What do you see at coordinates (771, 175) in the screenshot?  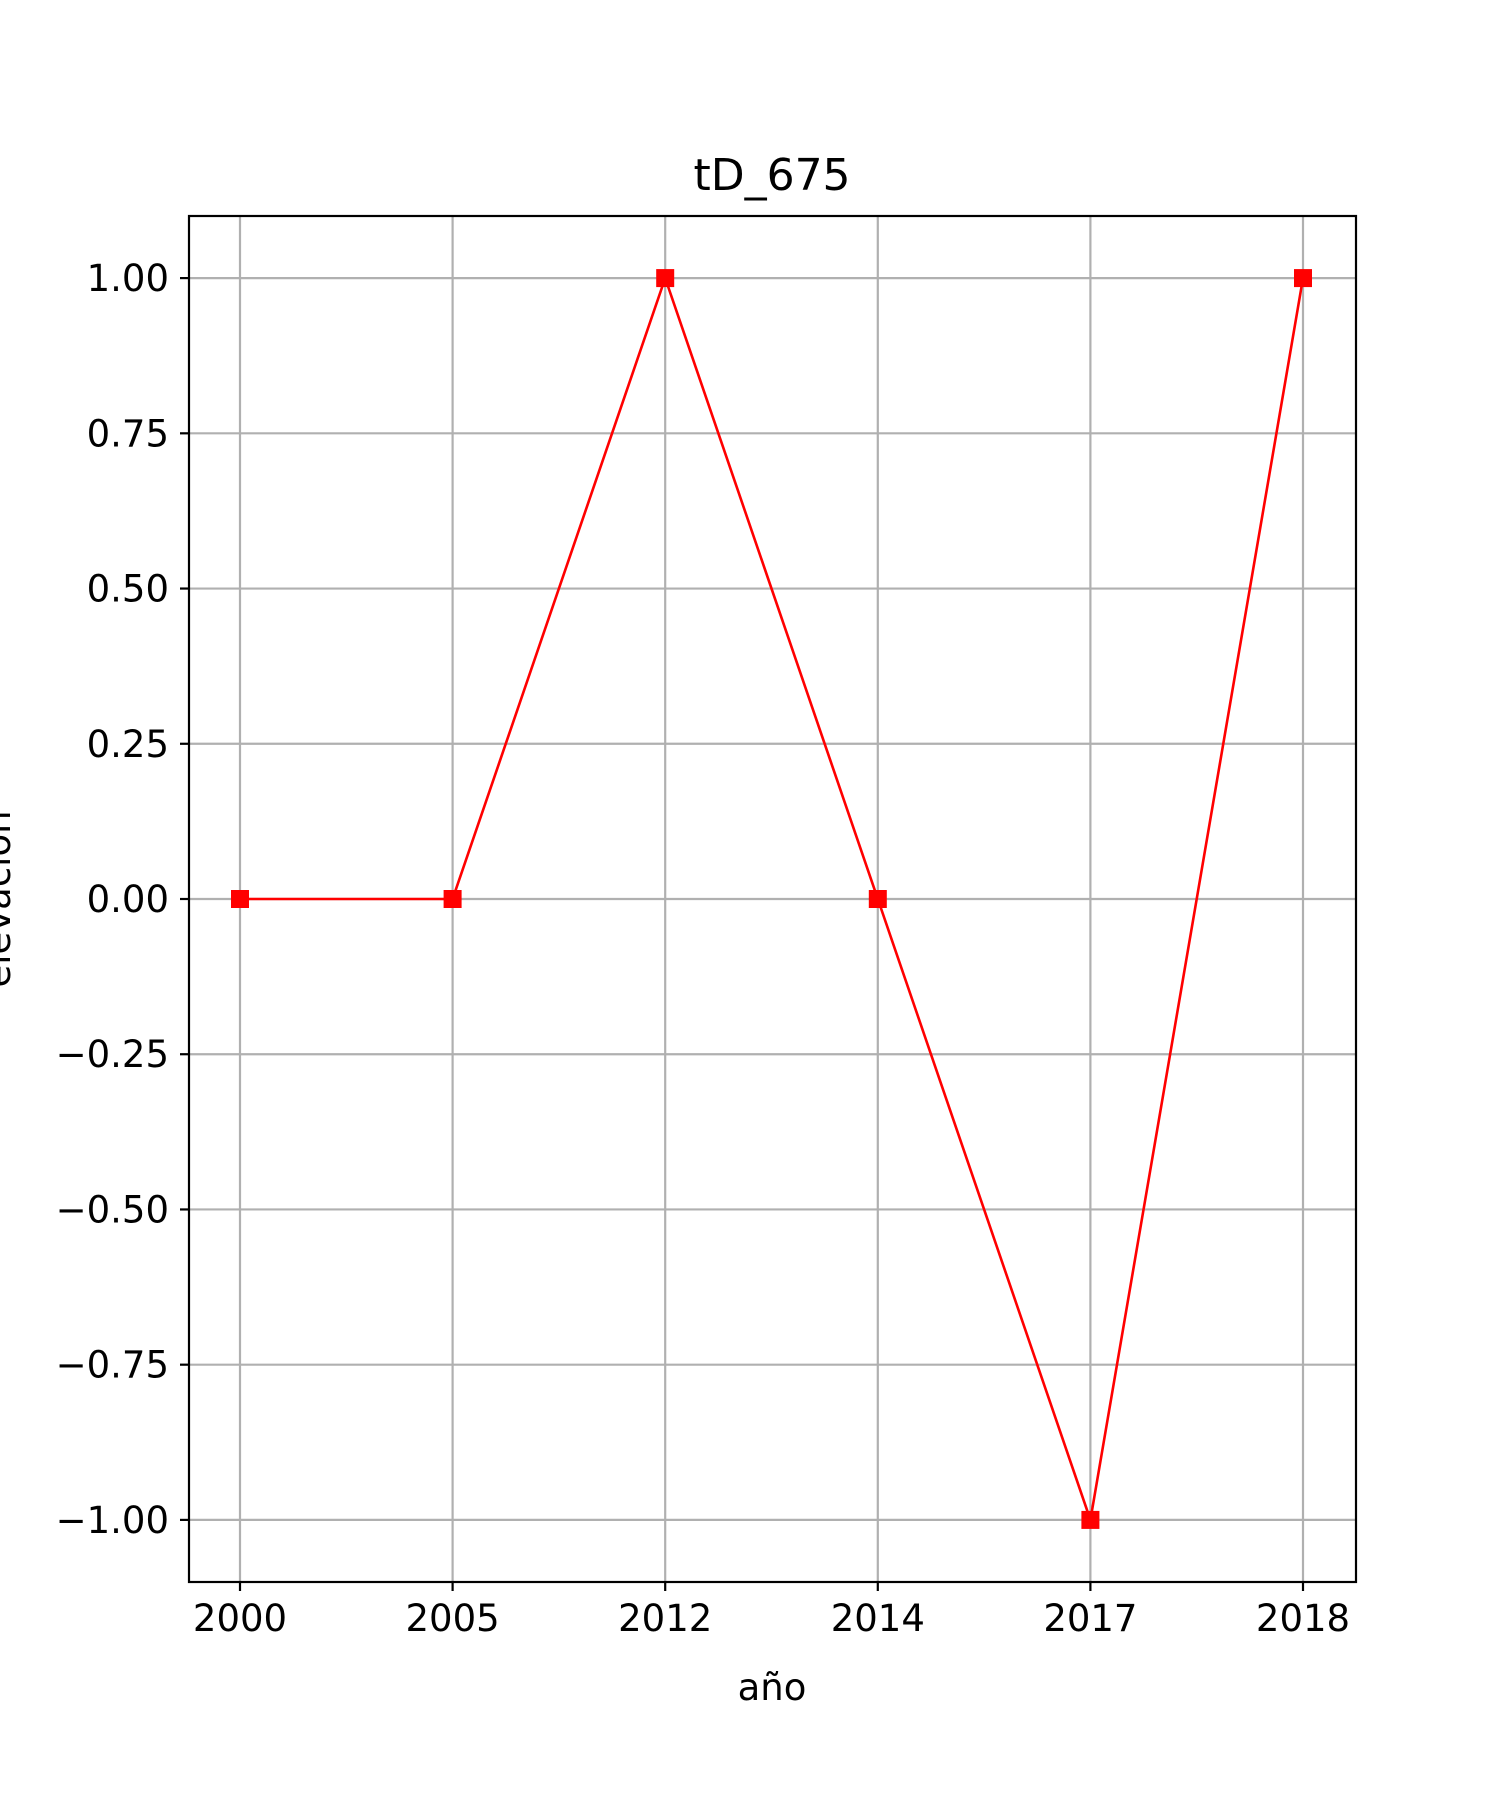 I see `chart-title: tD_675` at bounding box center [771, 175].